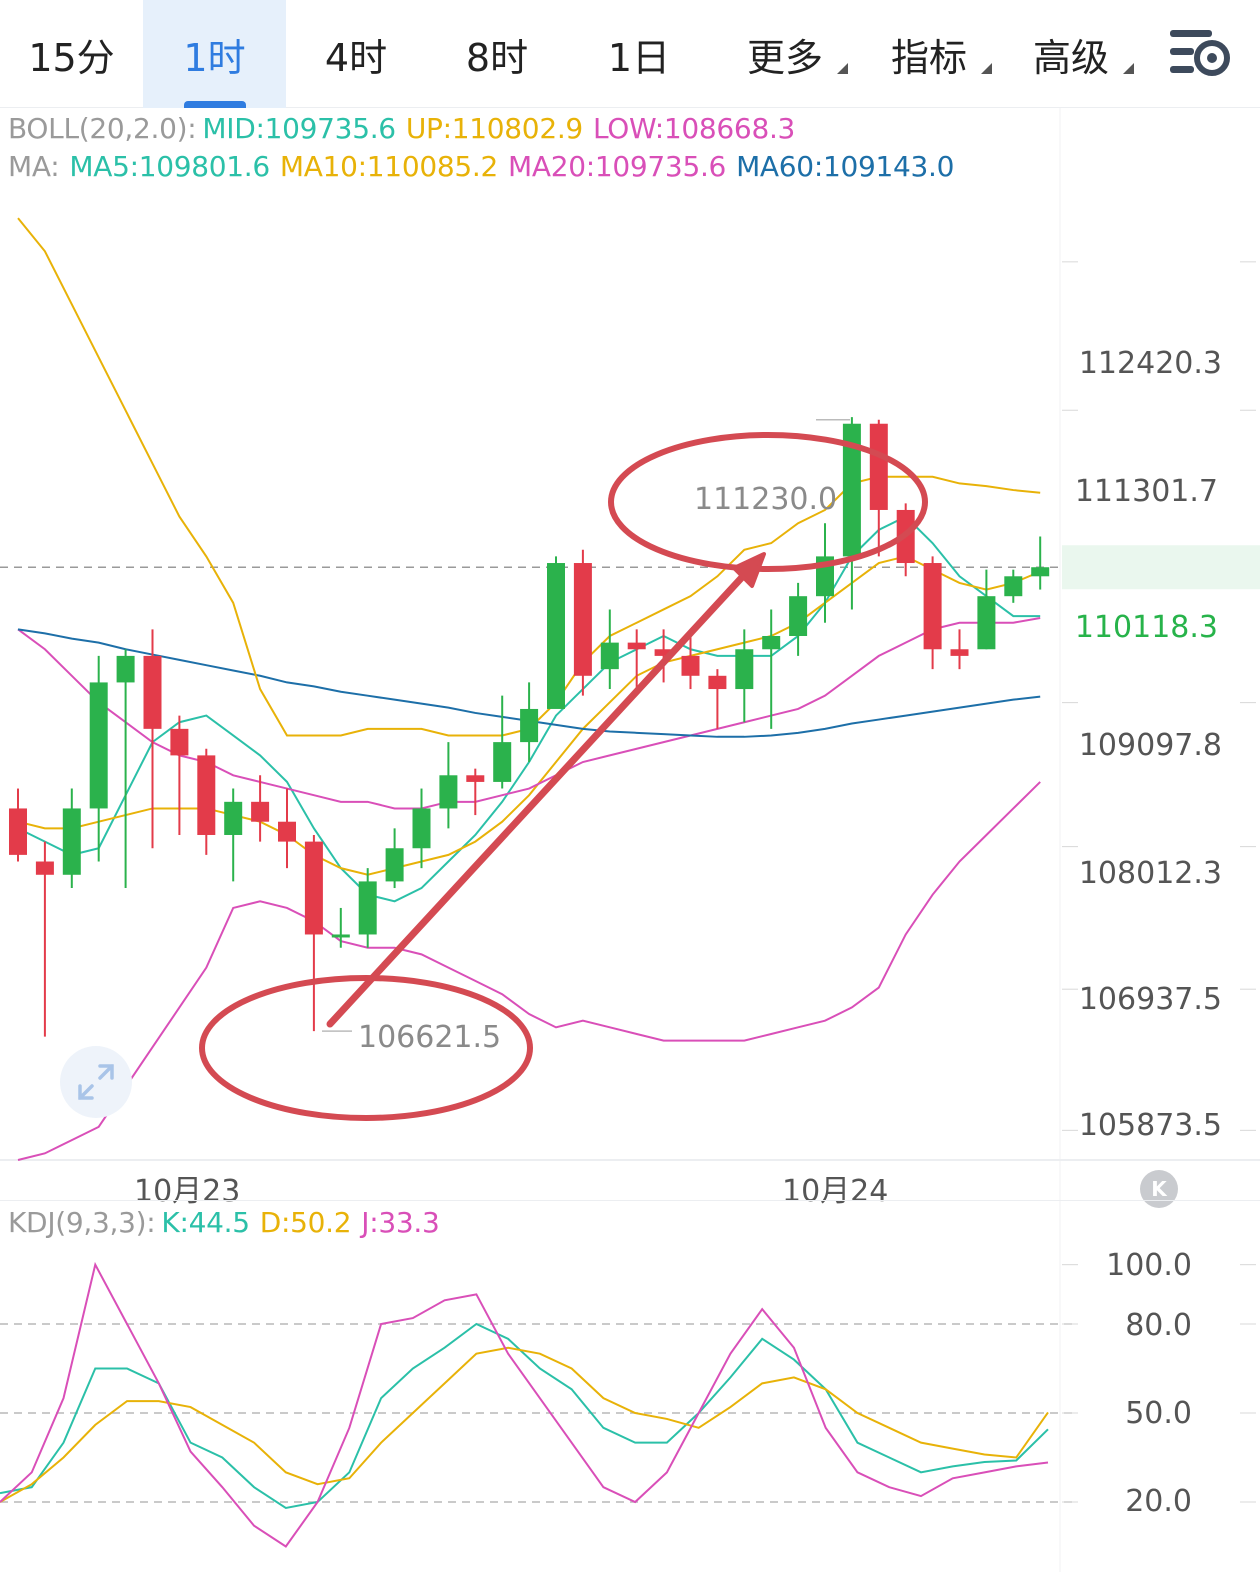 The height and width of the screenshot is (1572, 1260). I want to click on line-ma20, so click(529, 713).